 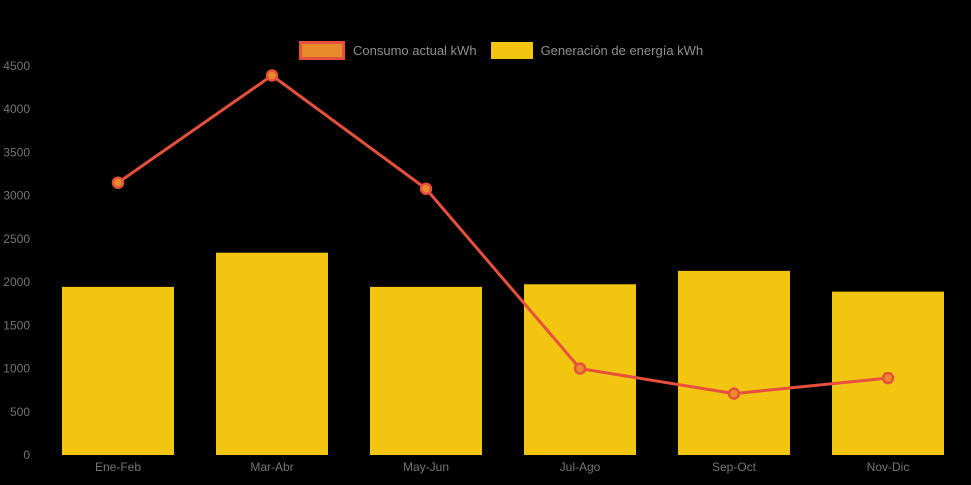 What do you see at coordinates (734, 467) in the screenshot?
I see `x-axis-category-label: Sep-Oct` at bounding box center [734, 467].